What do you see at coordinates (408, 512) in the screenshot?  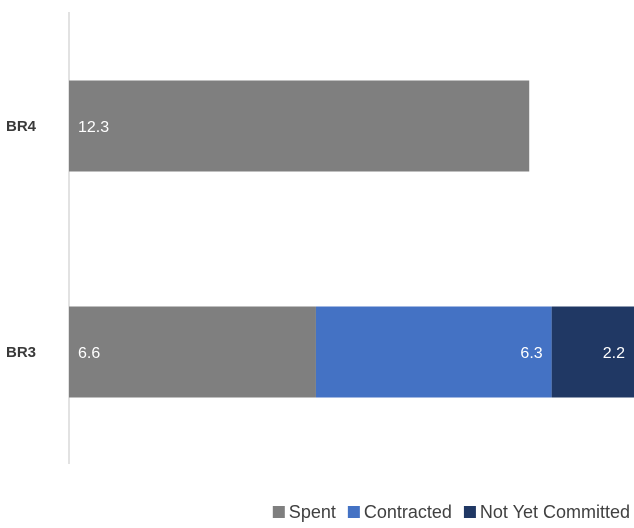 I see `legend-label-contracted: Contracted` at bounding box center [408, 512].